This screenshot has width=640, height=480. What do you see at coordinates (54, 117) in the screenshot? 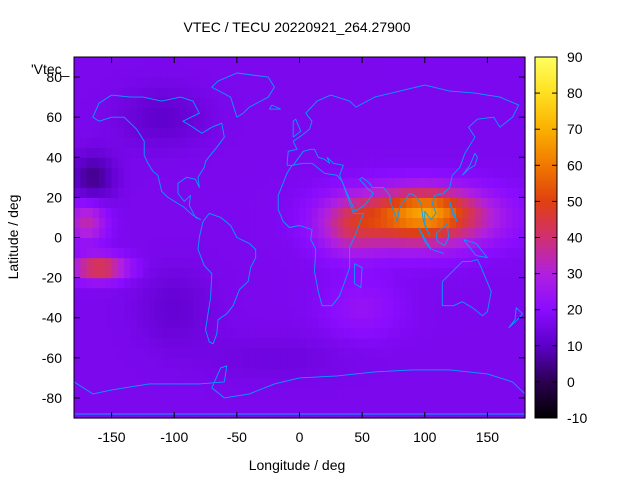
I see `y-tick-label: 60` at bounding box center [54, 117].